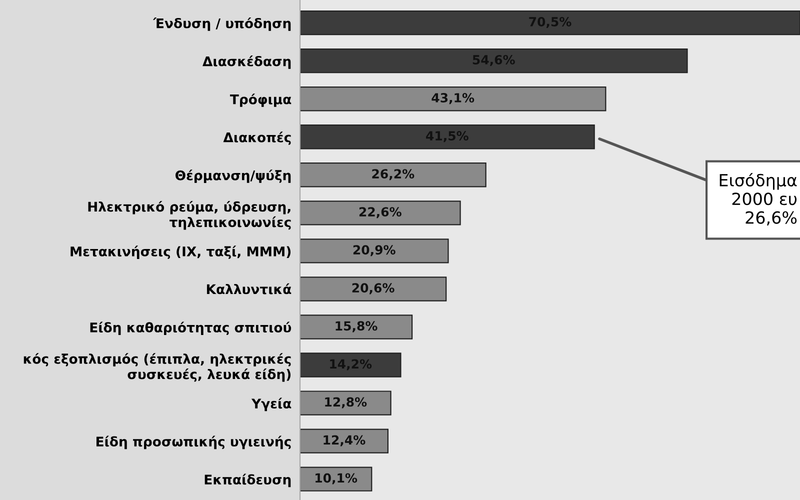 This screenshot has height=500, width=800. I want to click on y-tick-label: Είδη καθαριότητας σπιτιού, so click(191, 329).